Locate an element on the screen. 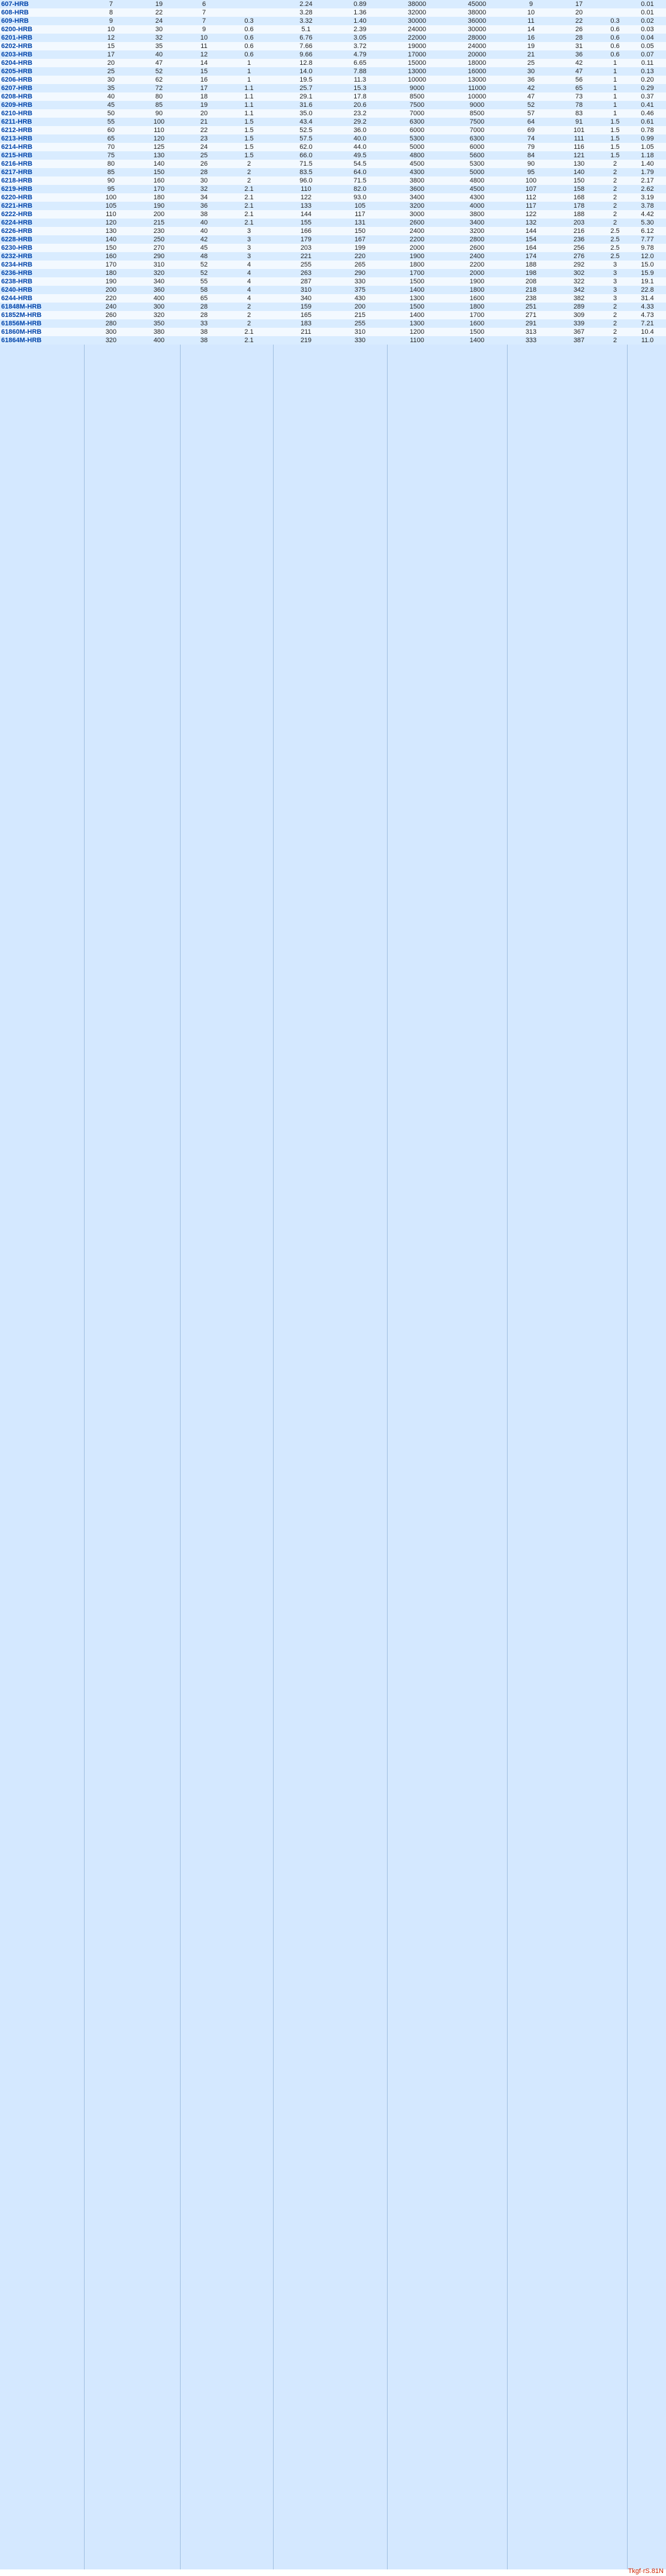 This screenshot has height=2576, width=666. cell-d: 230 is located at coordinates (159, 231).